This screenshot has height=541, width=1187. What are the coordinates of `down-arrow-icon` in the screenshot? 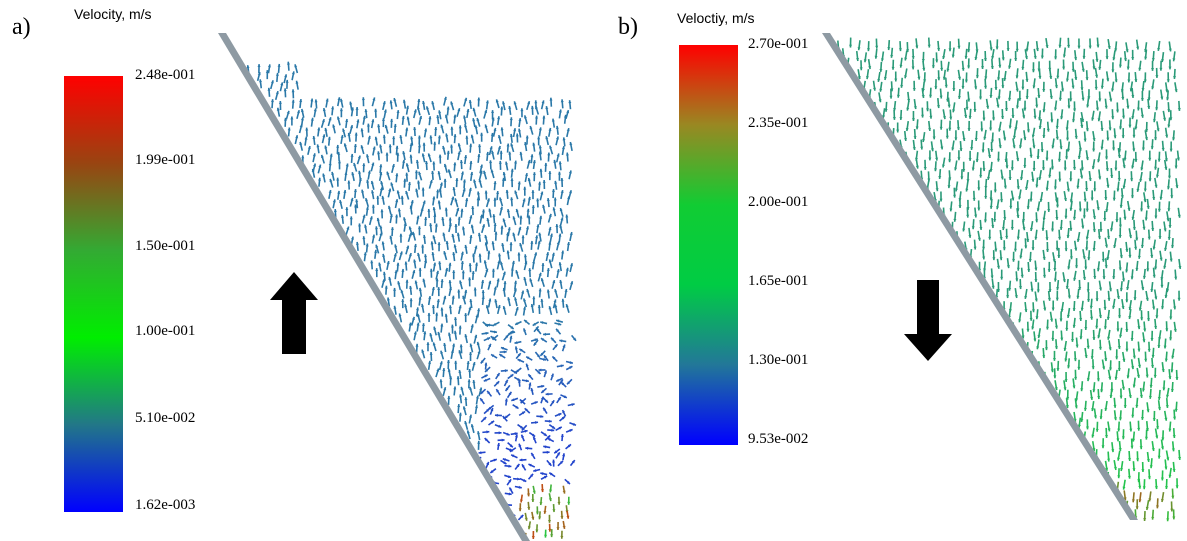 It's located at (928, 320).